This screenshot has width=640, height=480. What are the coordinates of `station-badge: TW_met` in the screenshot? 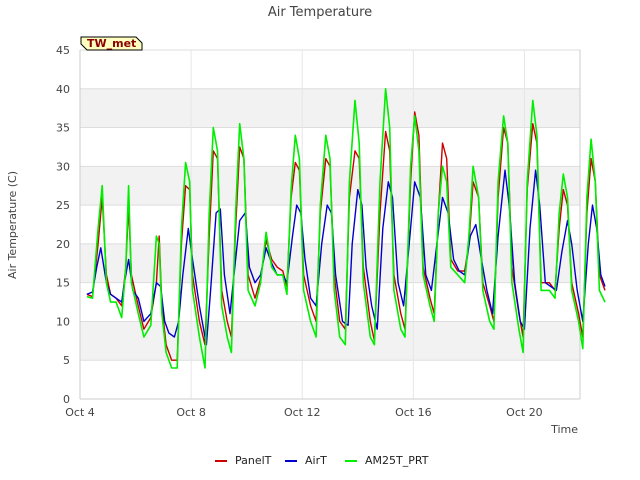 It's located at (111, 43).